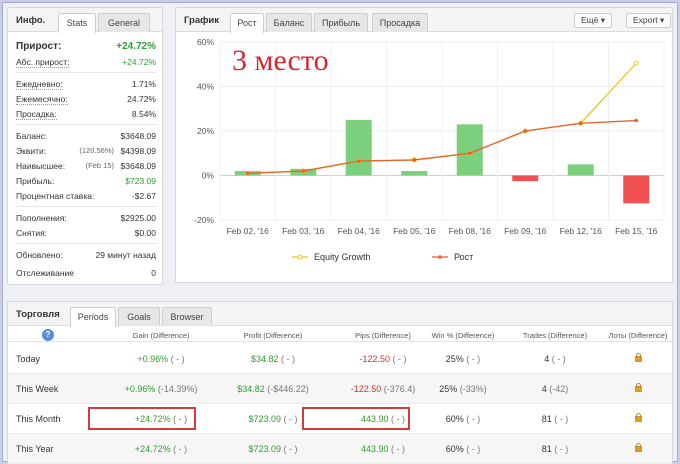  I want to click on stat-value: 1.71%, so click(143, 84).